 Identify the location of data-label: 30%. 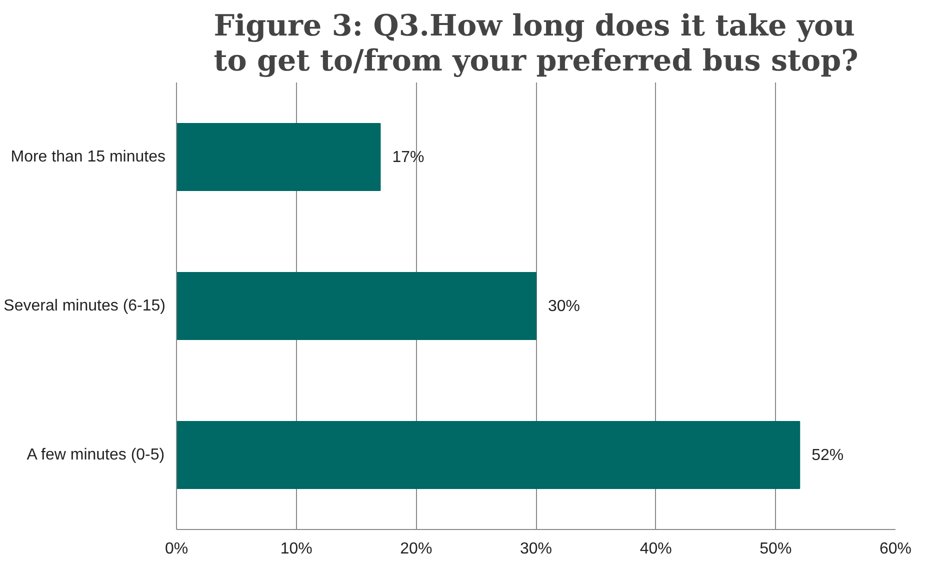
(564, 306).